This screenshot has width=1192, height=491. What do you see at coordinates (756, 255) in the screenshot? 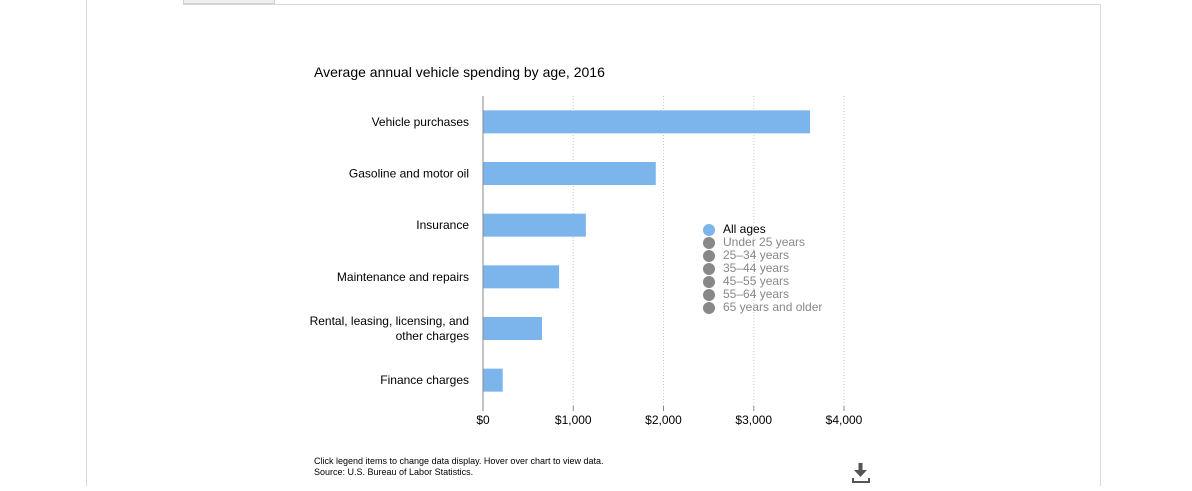
I see `legend-label: 25–34 years` at bounding box center [756, 255].